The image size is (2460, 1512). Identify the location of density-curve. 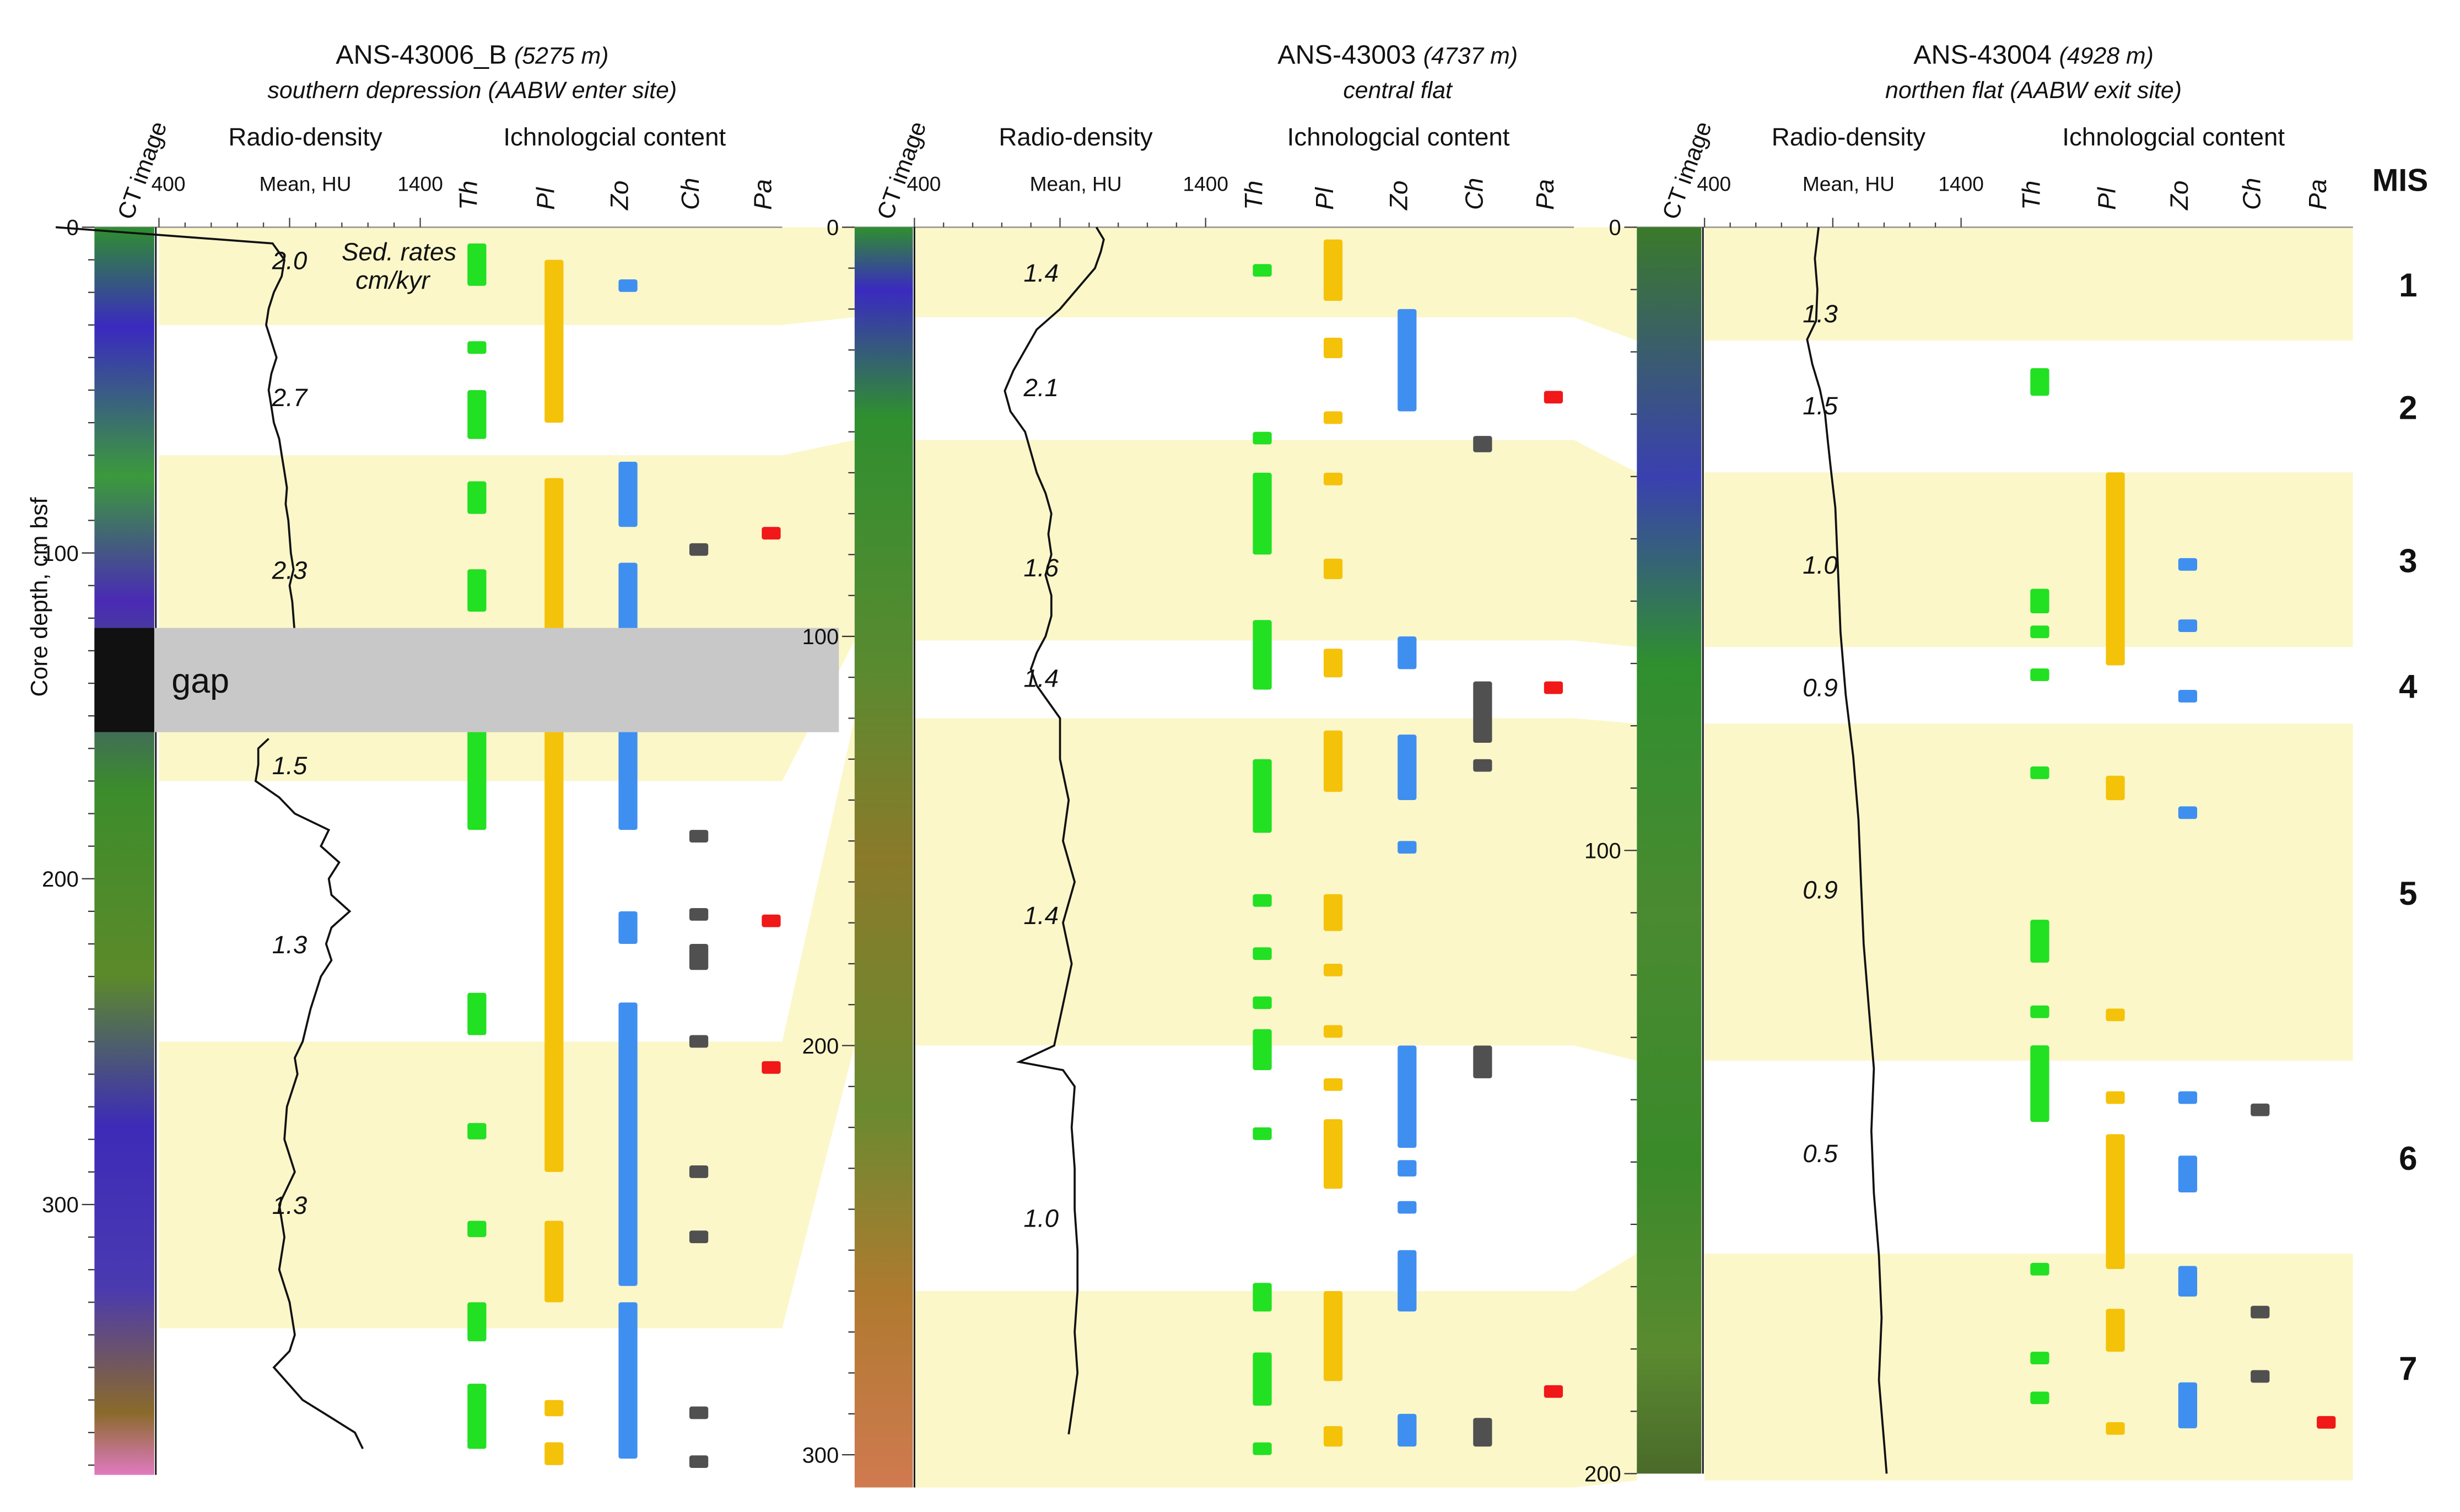
(309, 1094).